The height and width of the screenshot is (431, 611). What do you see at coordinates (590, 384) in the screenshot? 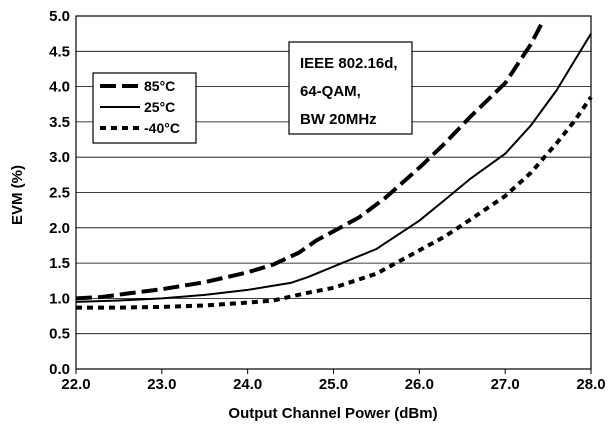
I see `x-tick-label: 28.0` at bounding box center [590, 384].